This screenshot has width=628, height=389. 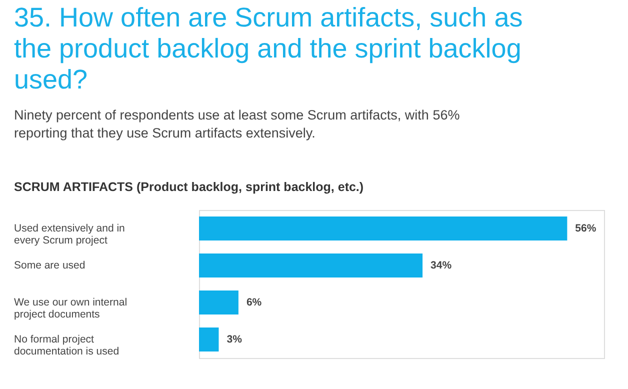 I want to click on y-tick-label: We use our own internal project documents, so click(x=71, y=308).